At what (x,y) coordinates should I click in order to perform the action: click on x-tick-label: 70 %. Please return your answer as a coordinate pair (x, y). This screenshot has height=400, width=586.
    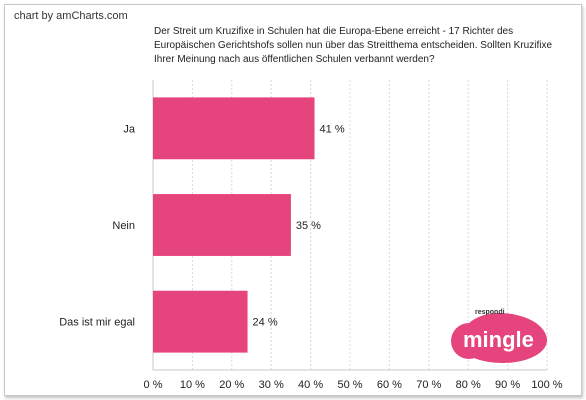
    Looking at the image, I should click on (428, 385).